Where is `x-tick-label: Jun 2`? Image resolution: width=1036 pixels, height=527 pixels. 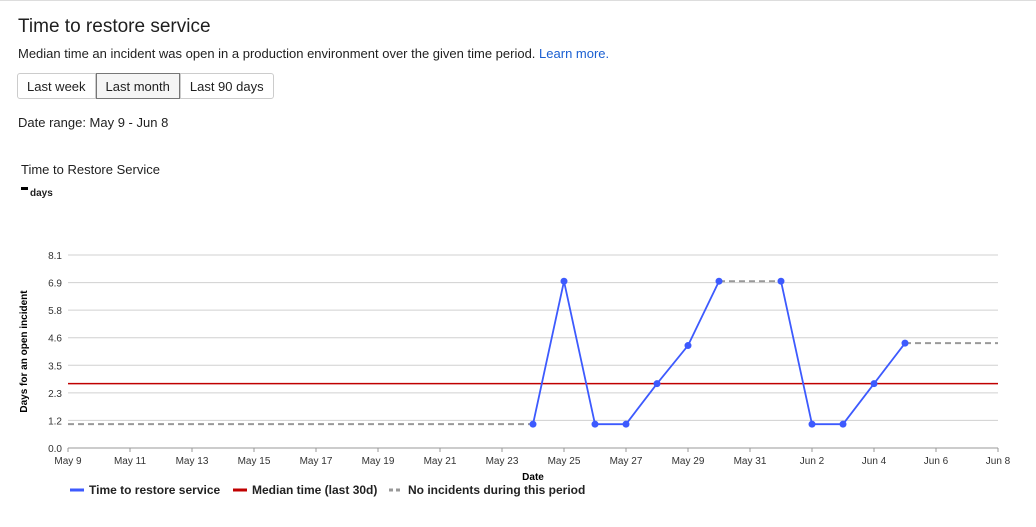
x-tick-label: Jun 2 is located at coordinates (812, 461).